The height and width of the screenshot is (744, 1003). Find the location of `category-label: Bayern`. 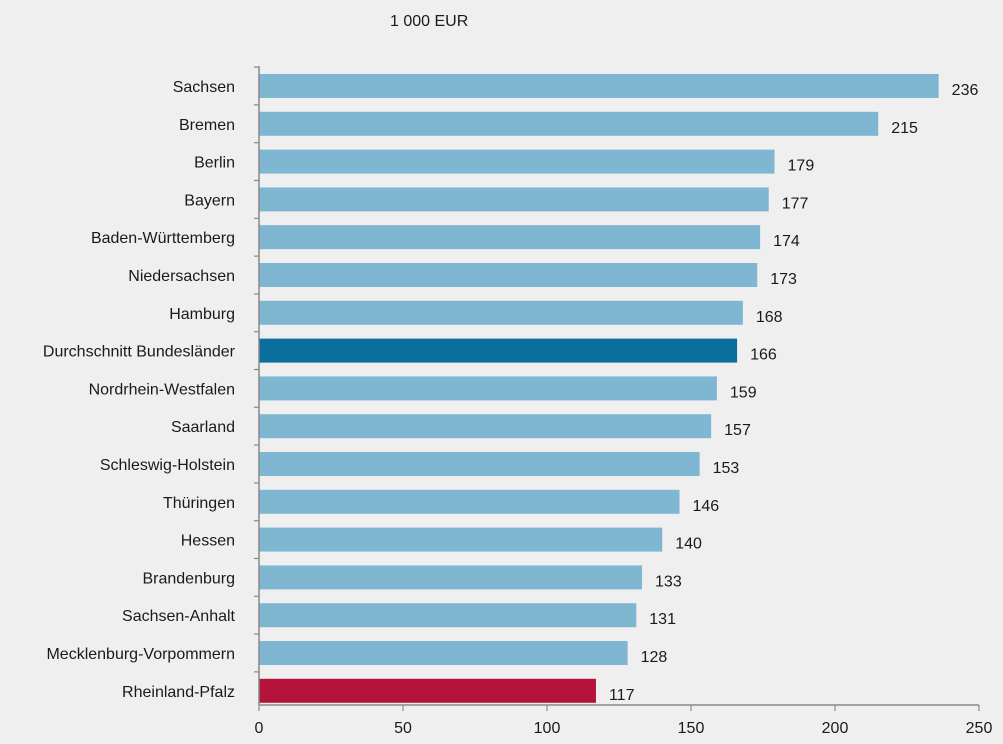

category-label: Bayern is located at coordinates (209, 200).